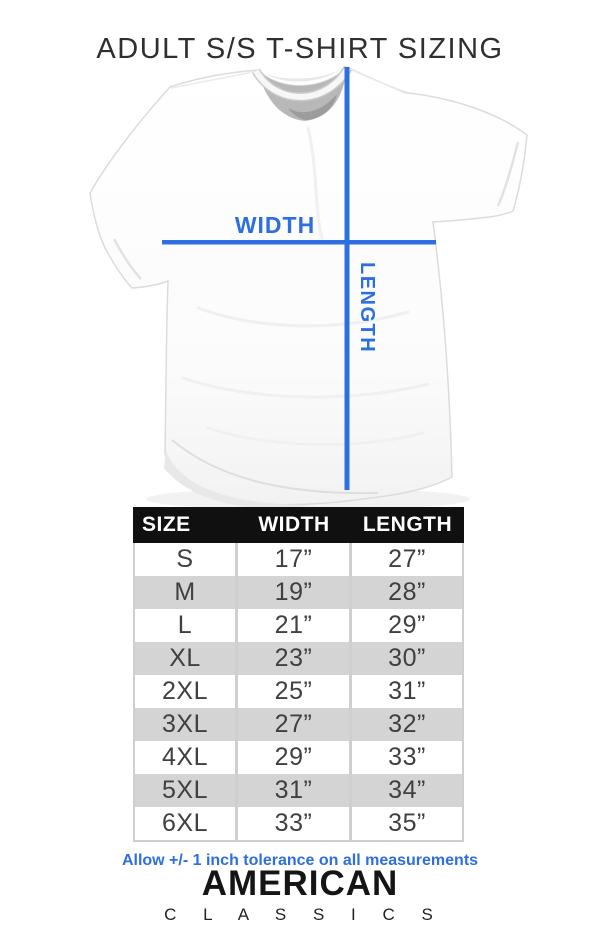 The image size is (600, 943). I want to click on table-row: 3XL 27” 32”, so click(298, 724).